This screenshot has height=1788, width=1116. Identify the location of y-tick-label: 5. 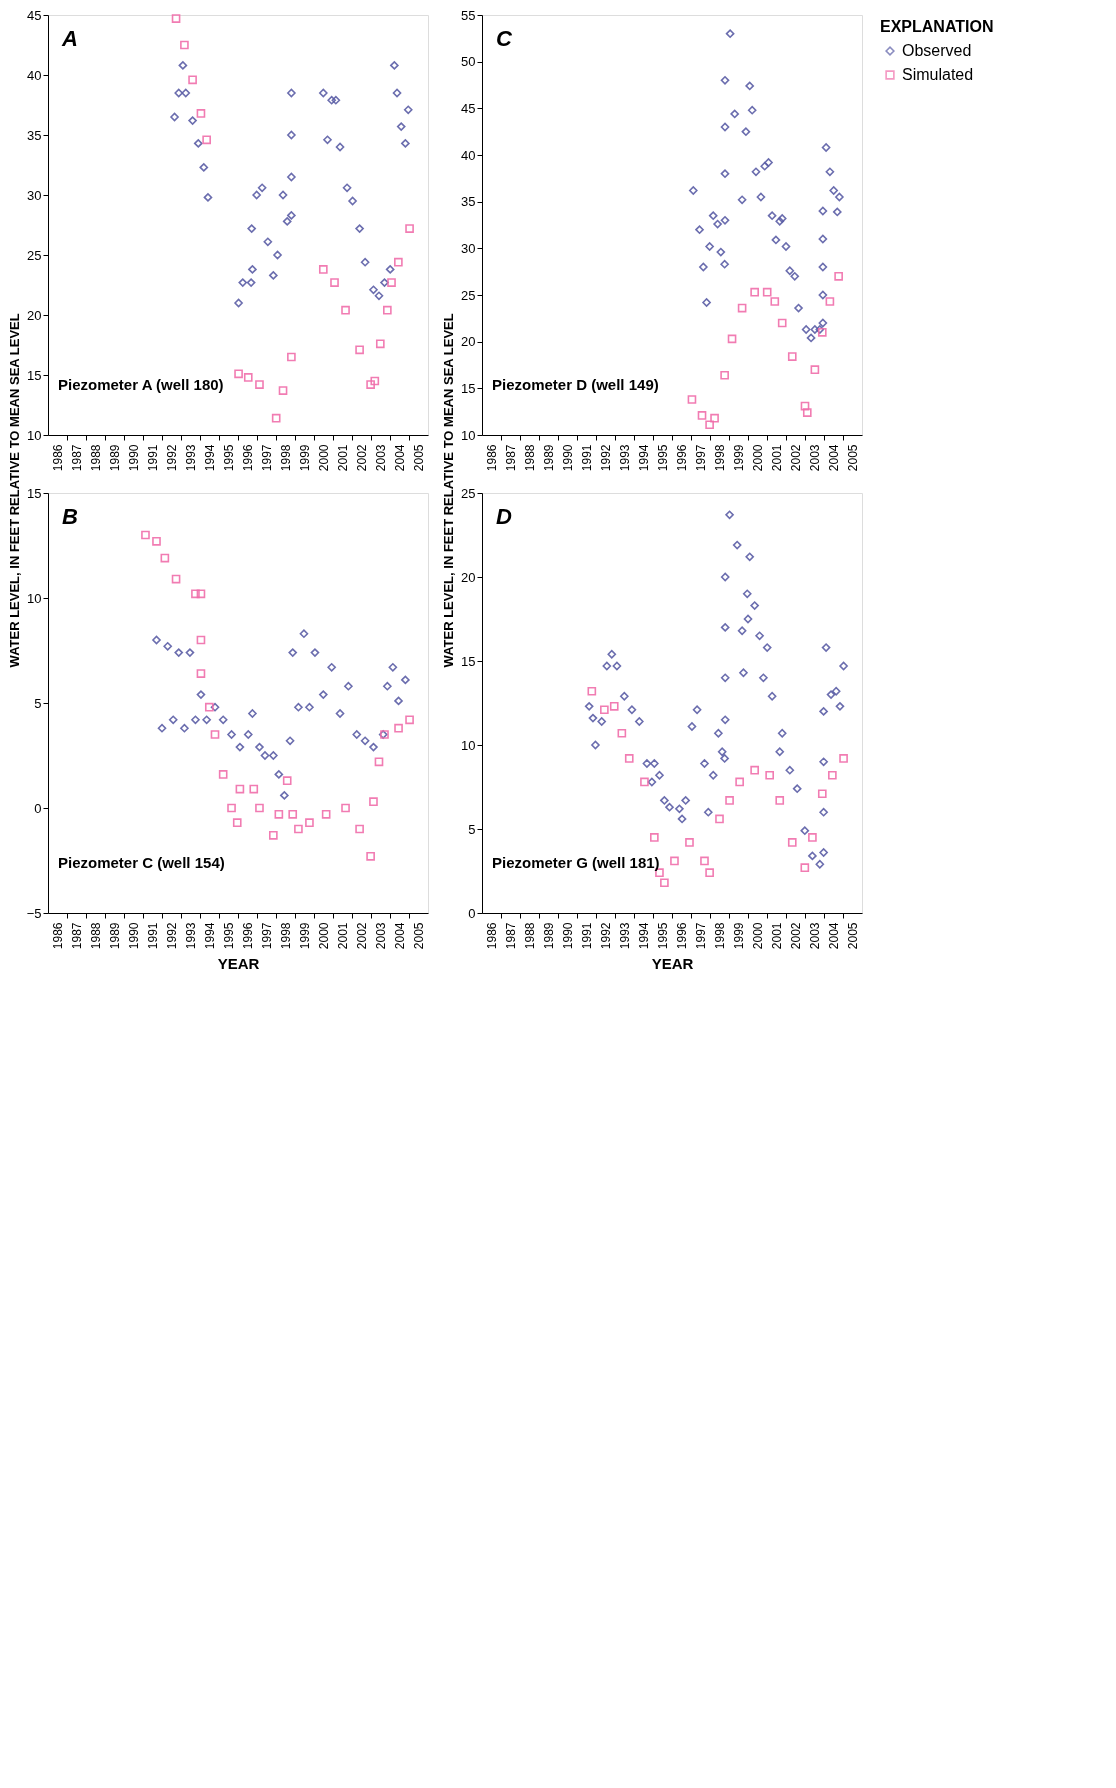
(472, 829).